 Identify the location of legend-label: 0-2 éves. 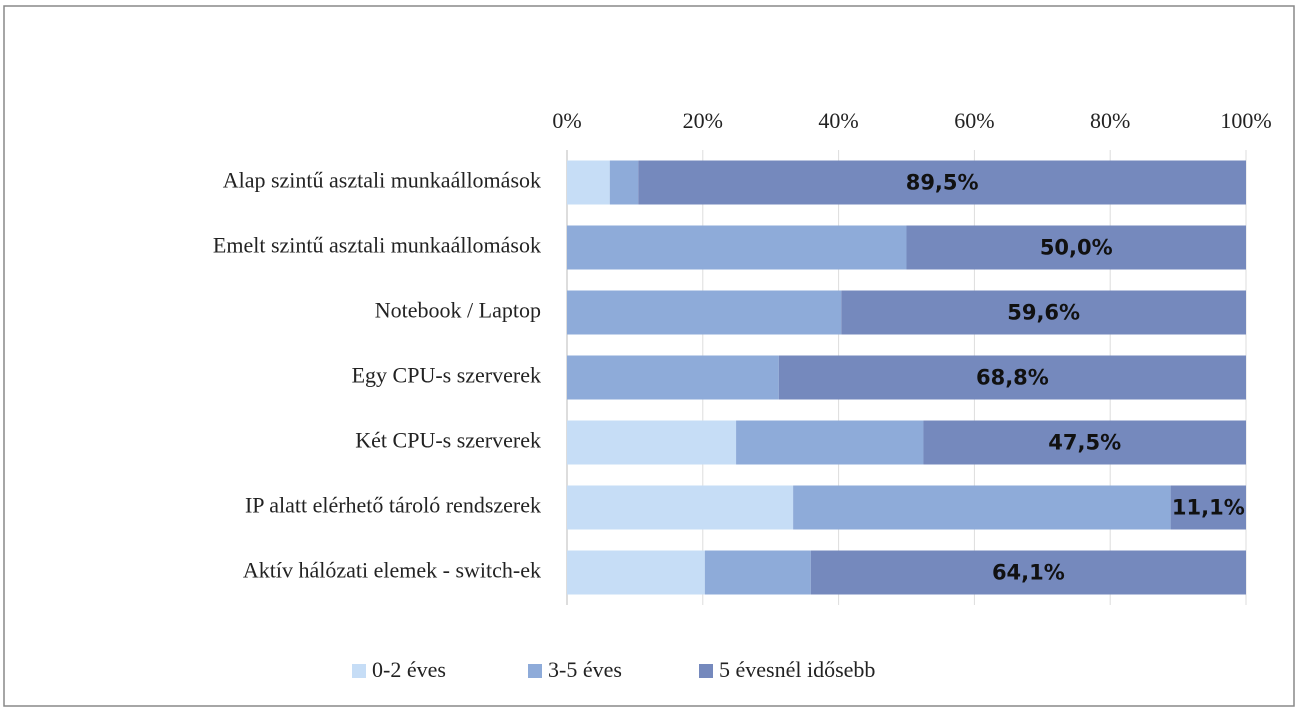
(409, 669).